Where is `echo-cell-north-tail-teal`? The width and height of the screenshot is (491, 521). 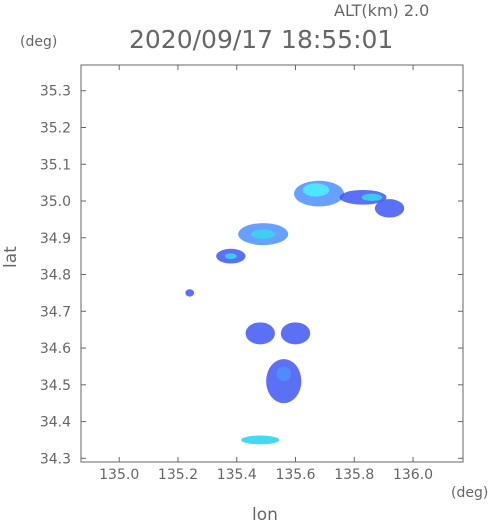
echo-cell-north-tail-teal is located at coordinates (372, 197).